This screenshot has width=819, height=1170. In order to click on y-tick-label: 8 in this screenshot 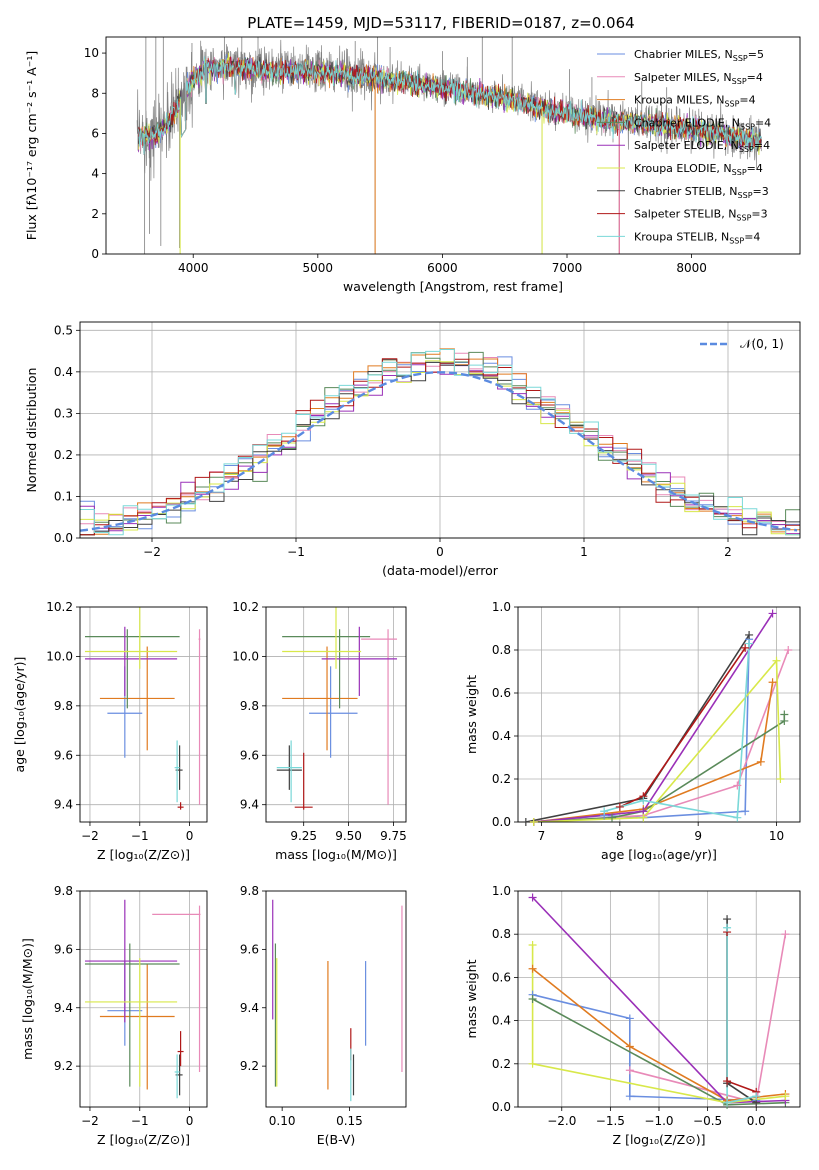, I will do `click(95, 93)`.